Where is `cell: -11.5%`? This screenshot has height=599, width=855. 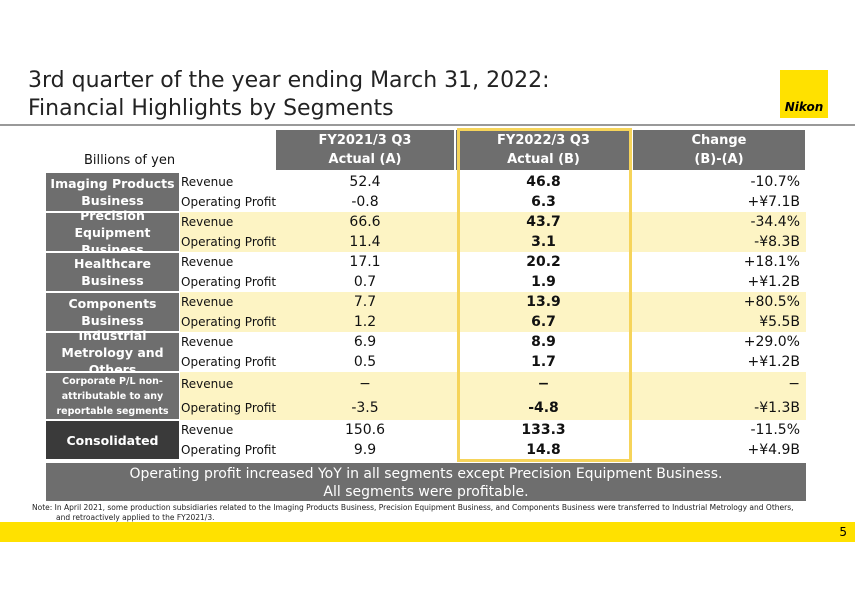
cell: -11.5% is located at coordinates (775, 430).